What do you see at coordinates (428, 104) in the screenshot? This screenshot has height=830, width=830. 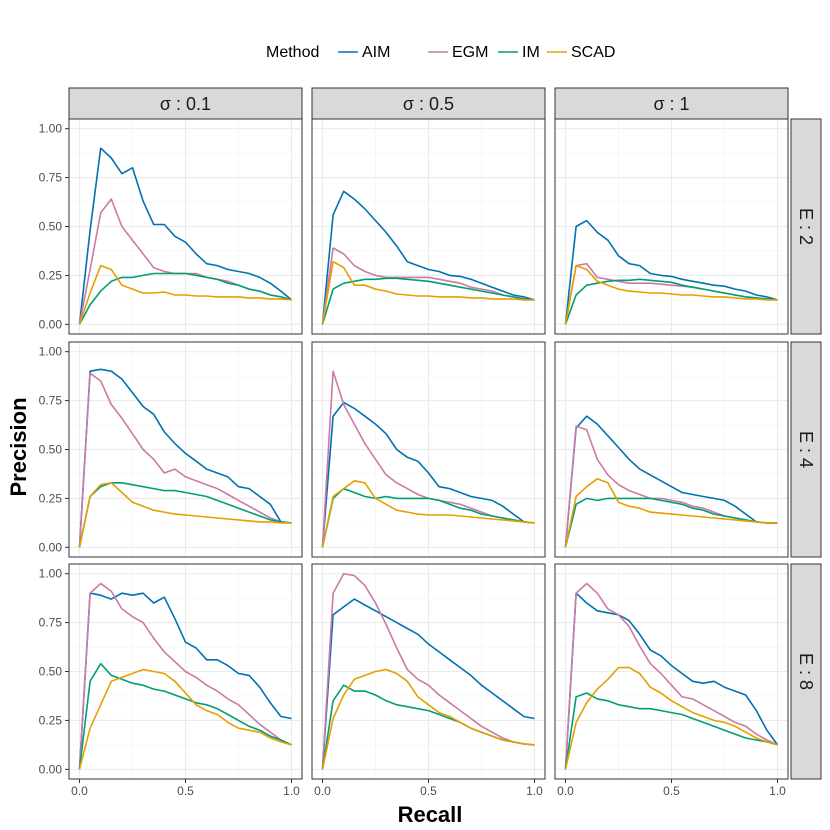 I see `col-strip-label: σ : 0.5` at bounding box center [428, 104].